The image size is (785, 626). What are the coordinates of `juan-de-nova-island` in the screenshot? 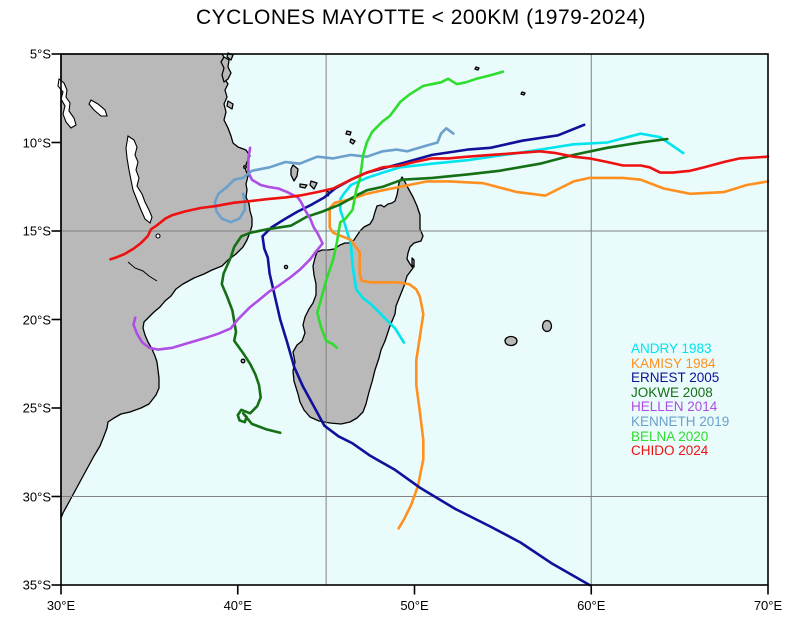 It's located at (286, 267).